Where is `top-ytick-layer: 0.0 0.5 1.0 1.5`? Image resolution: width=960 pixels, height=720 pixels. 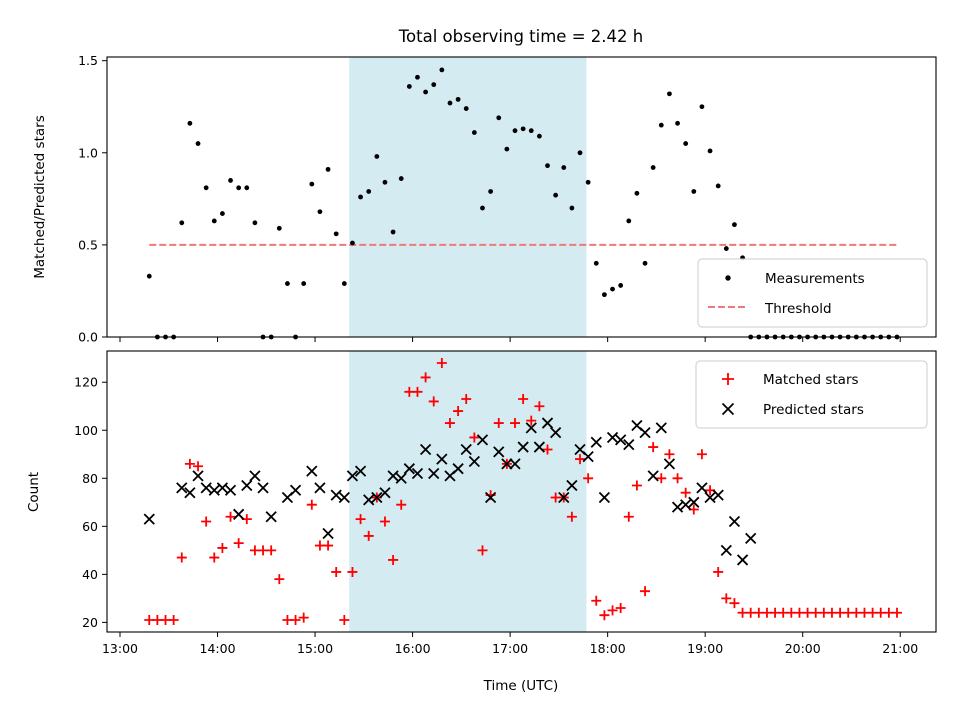 top-ytick-layer: 0.0 0.5 1.0 1.5 is located at coordinates (92, 199).